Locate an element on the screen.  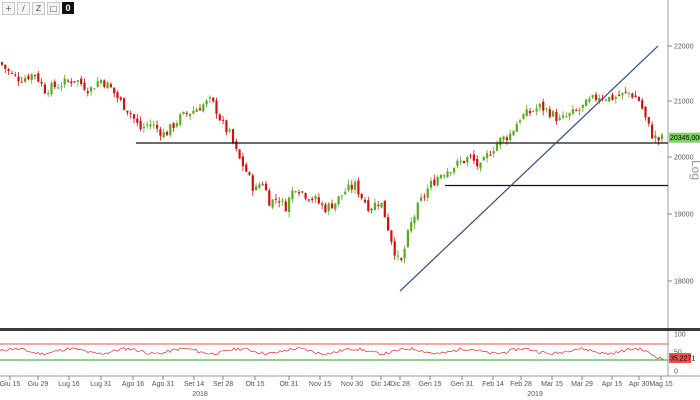
y-tick-label: 21000 is located at coordinates (684, 102).